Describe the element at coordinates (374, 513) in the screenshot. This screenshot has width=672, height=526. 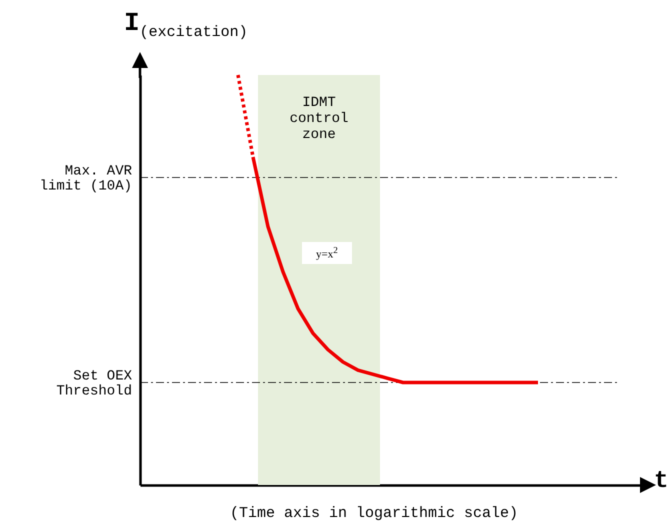
I see `text: (Time axis in logarithmic scale)` at that location.